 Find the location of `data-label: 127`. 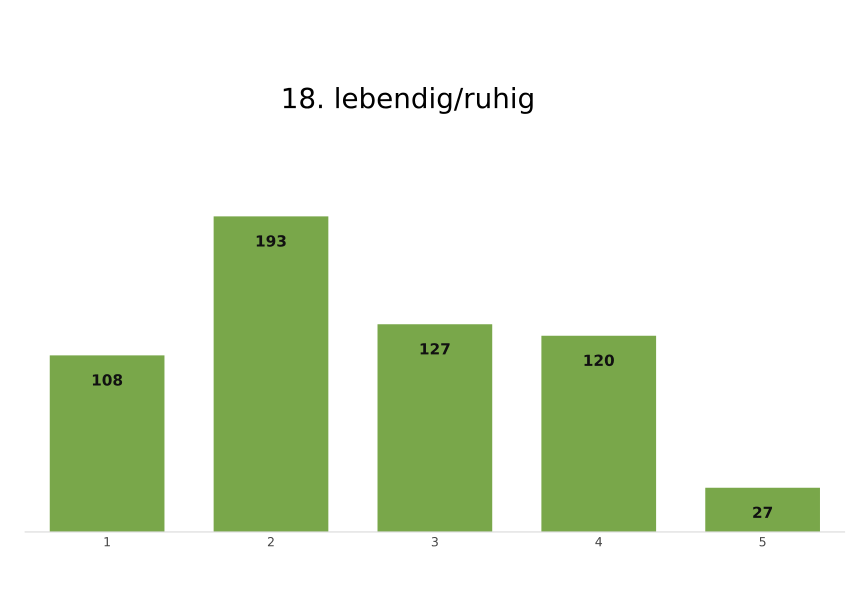

data-label: 127 is located at coordinates (435, 348).